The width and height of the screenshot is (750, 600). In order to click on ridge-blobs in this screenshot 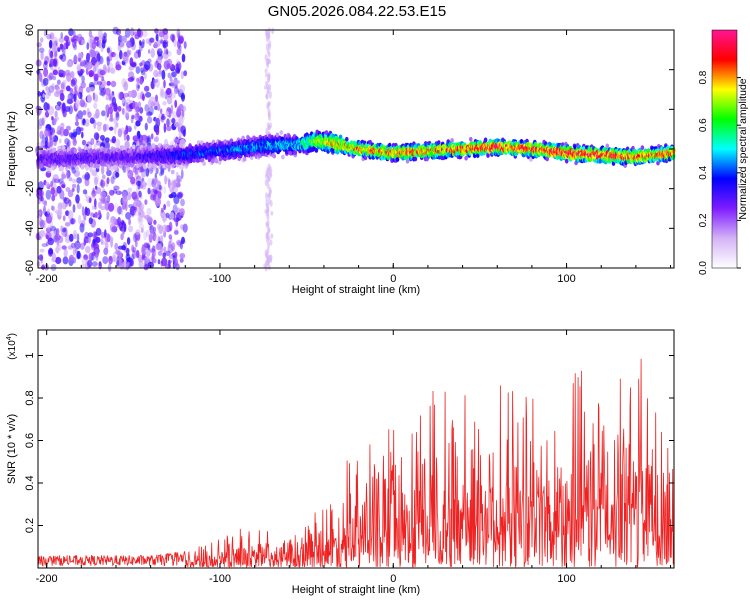, I will do `click(356, 150)`.